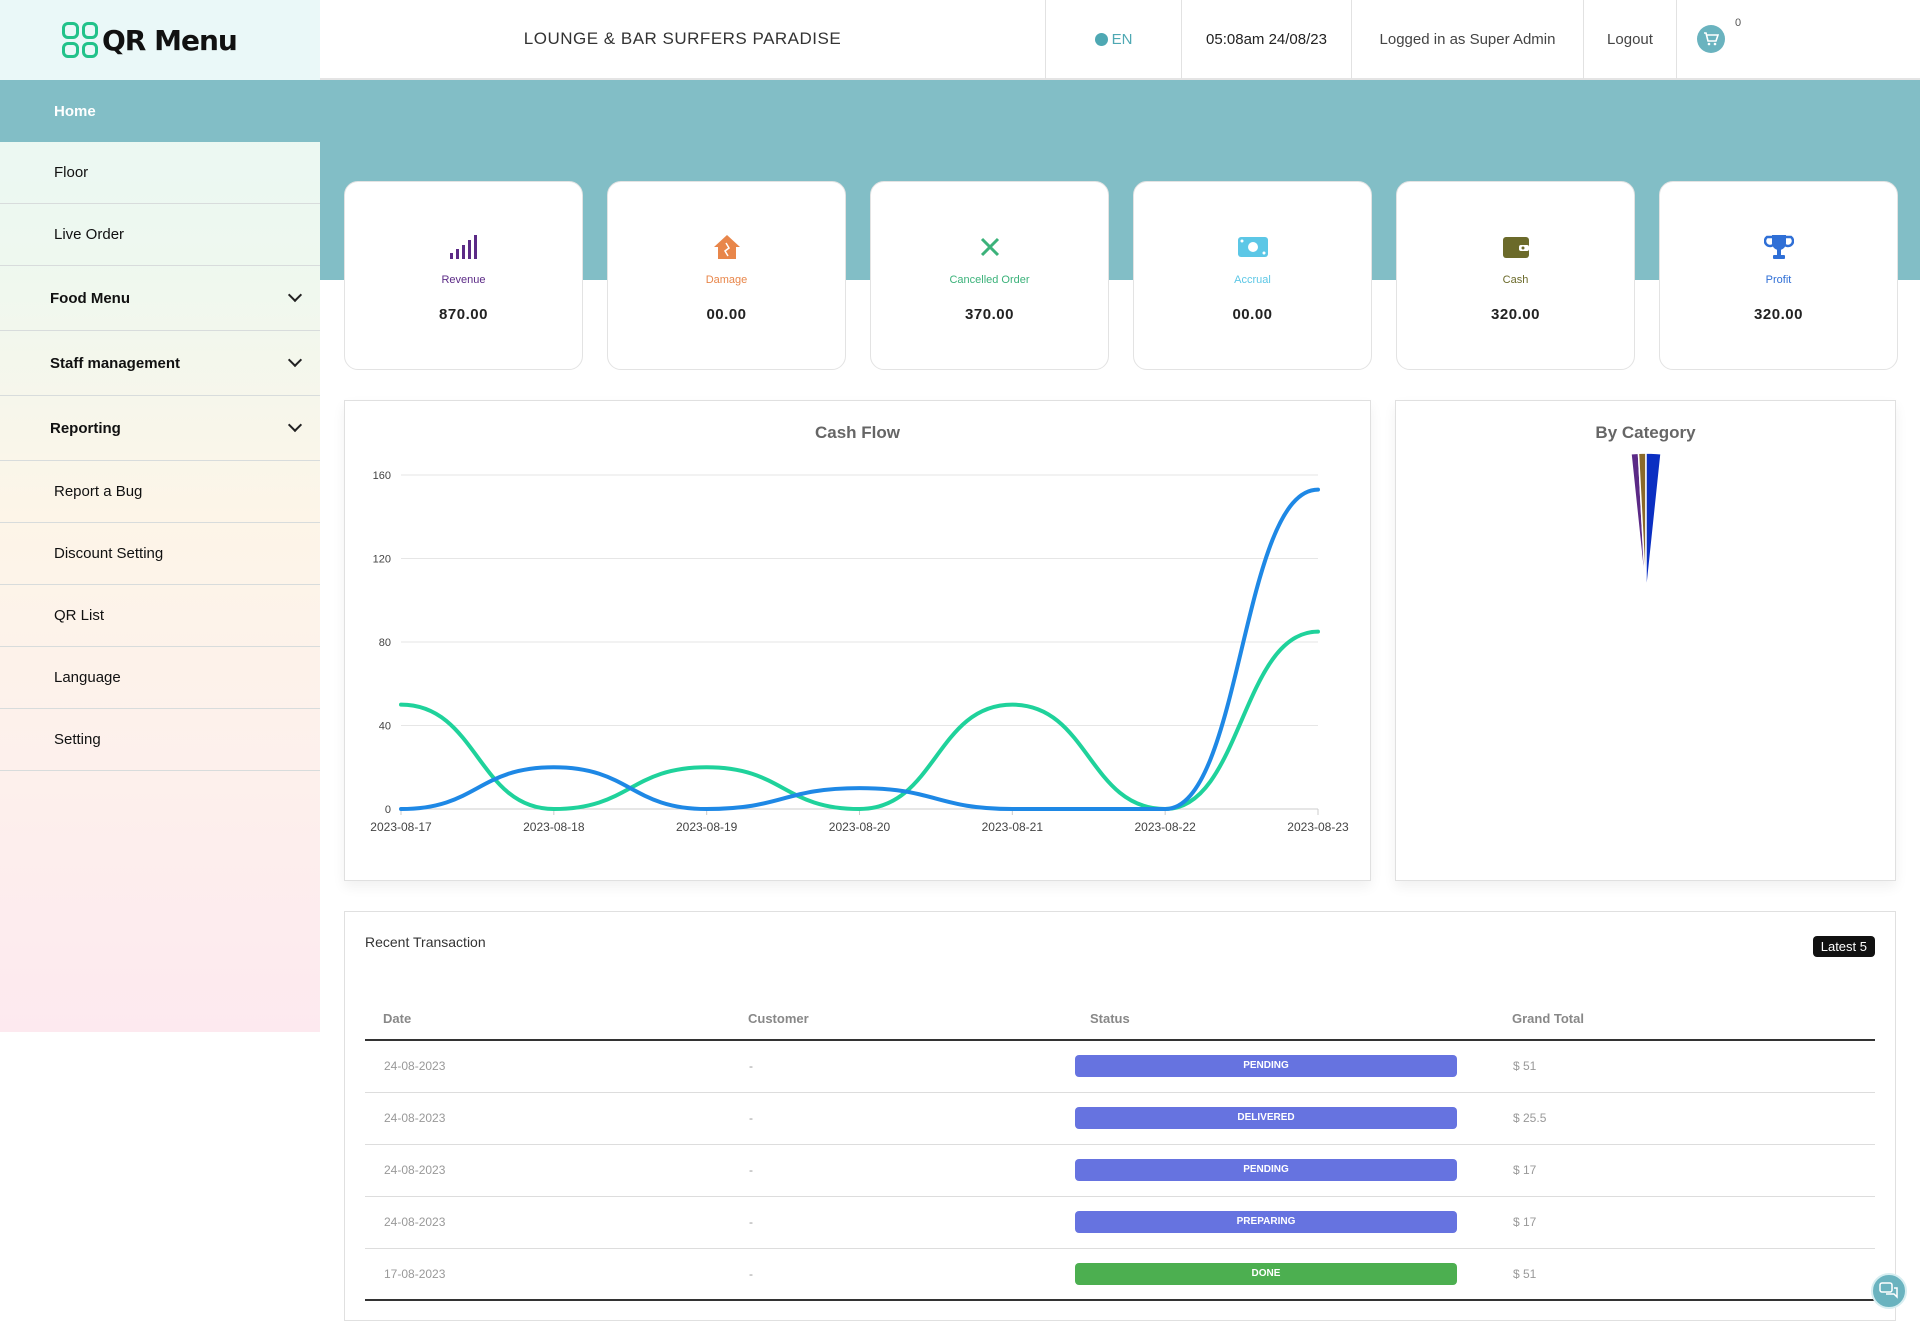 This screenshot has height=1327, width=1920. What do you see at coordinates (1684, 1066) in the screenshot?
I see `row-grand-total: $ 51` at bounding box center [1684, 1066].